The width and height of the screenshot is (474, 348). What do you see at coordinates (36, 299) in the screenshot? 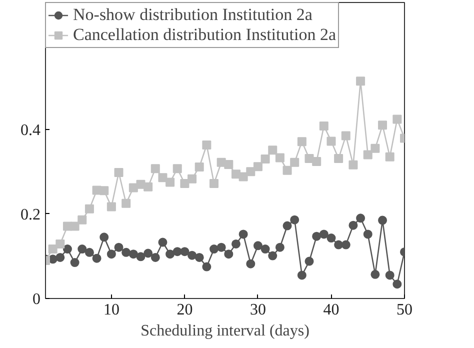
I see `y-tick-label: 0` at bounding box center [36, 299].